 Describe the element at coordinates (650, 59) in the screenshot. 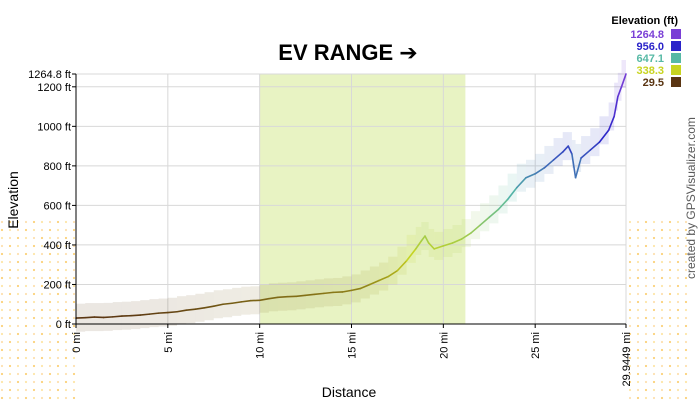

I see `legend-value: 647.1` at that location.